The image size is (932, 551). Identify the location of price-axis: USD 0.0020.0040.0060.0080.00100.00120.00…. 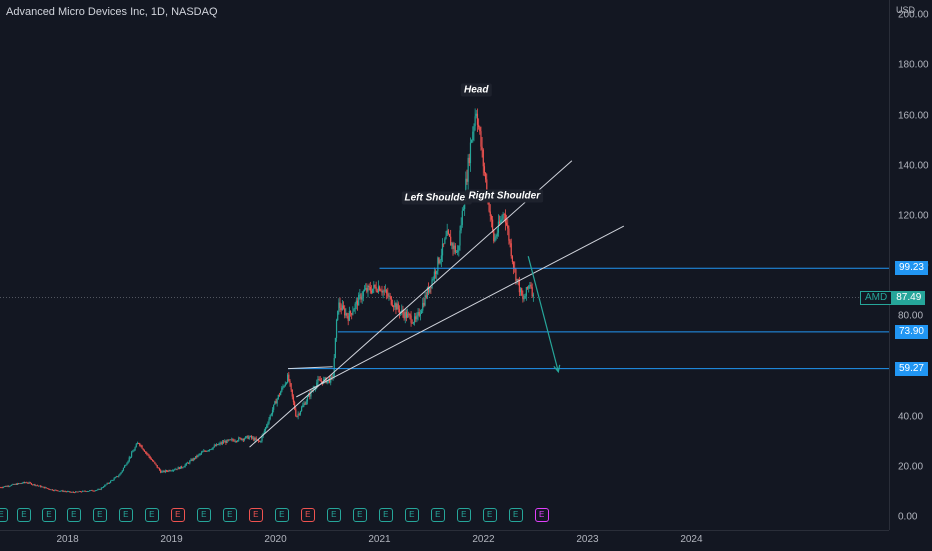
(910, 265).